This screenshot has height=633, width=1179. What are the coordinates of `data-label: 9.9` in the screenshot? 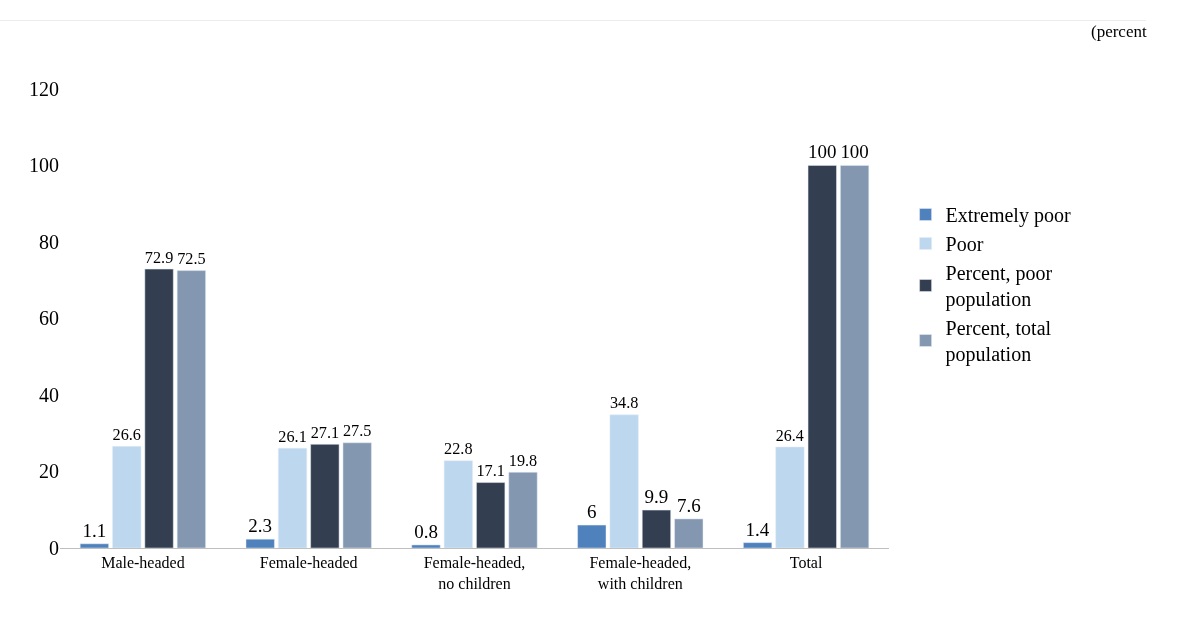 It's located at (656, 497).